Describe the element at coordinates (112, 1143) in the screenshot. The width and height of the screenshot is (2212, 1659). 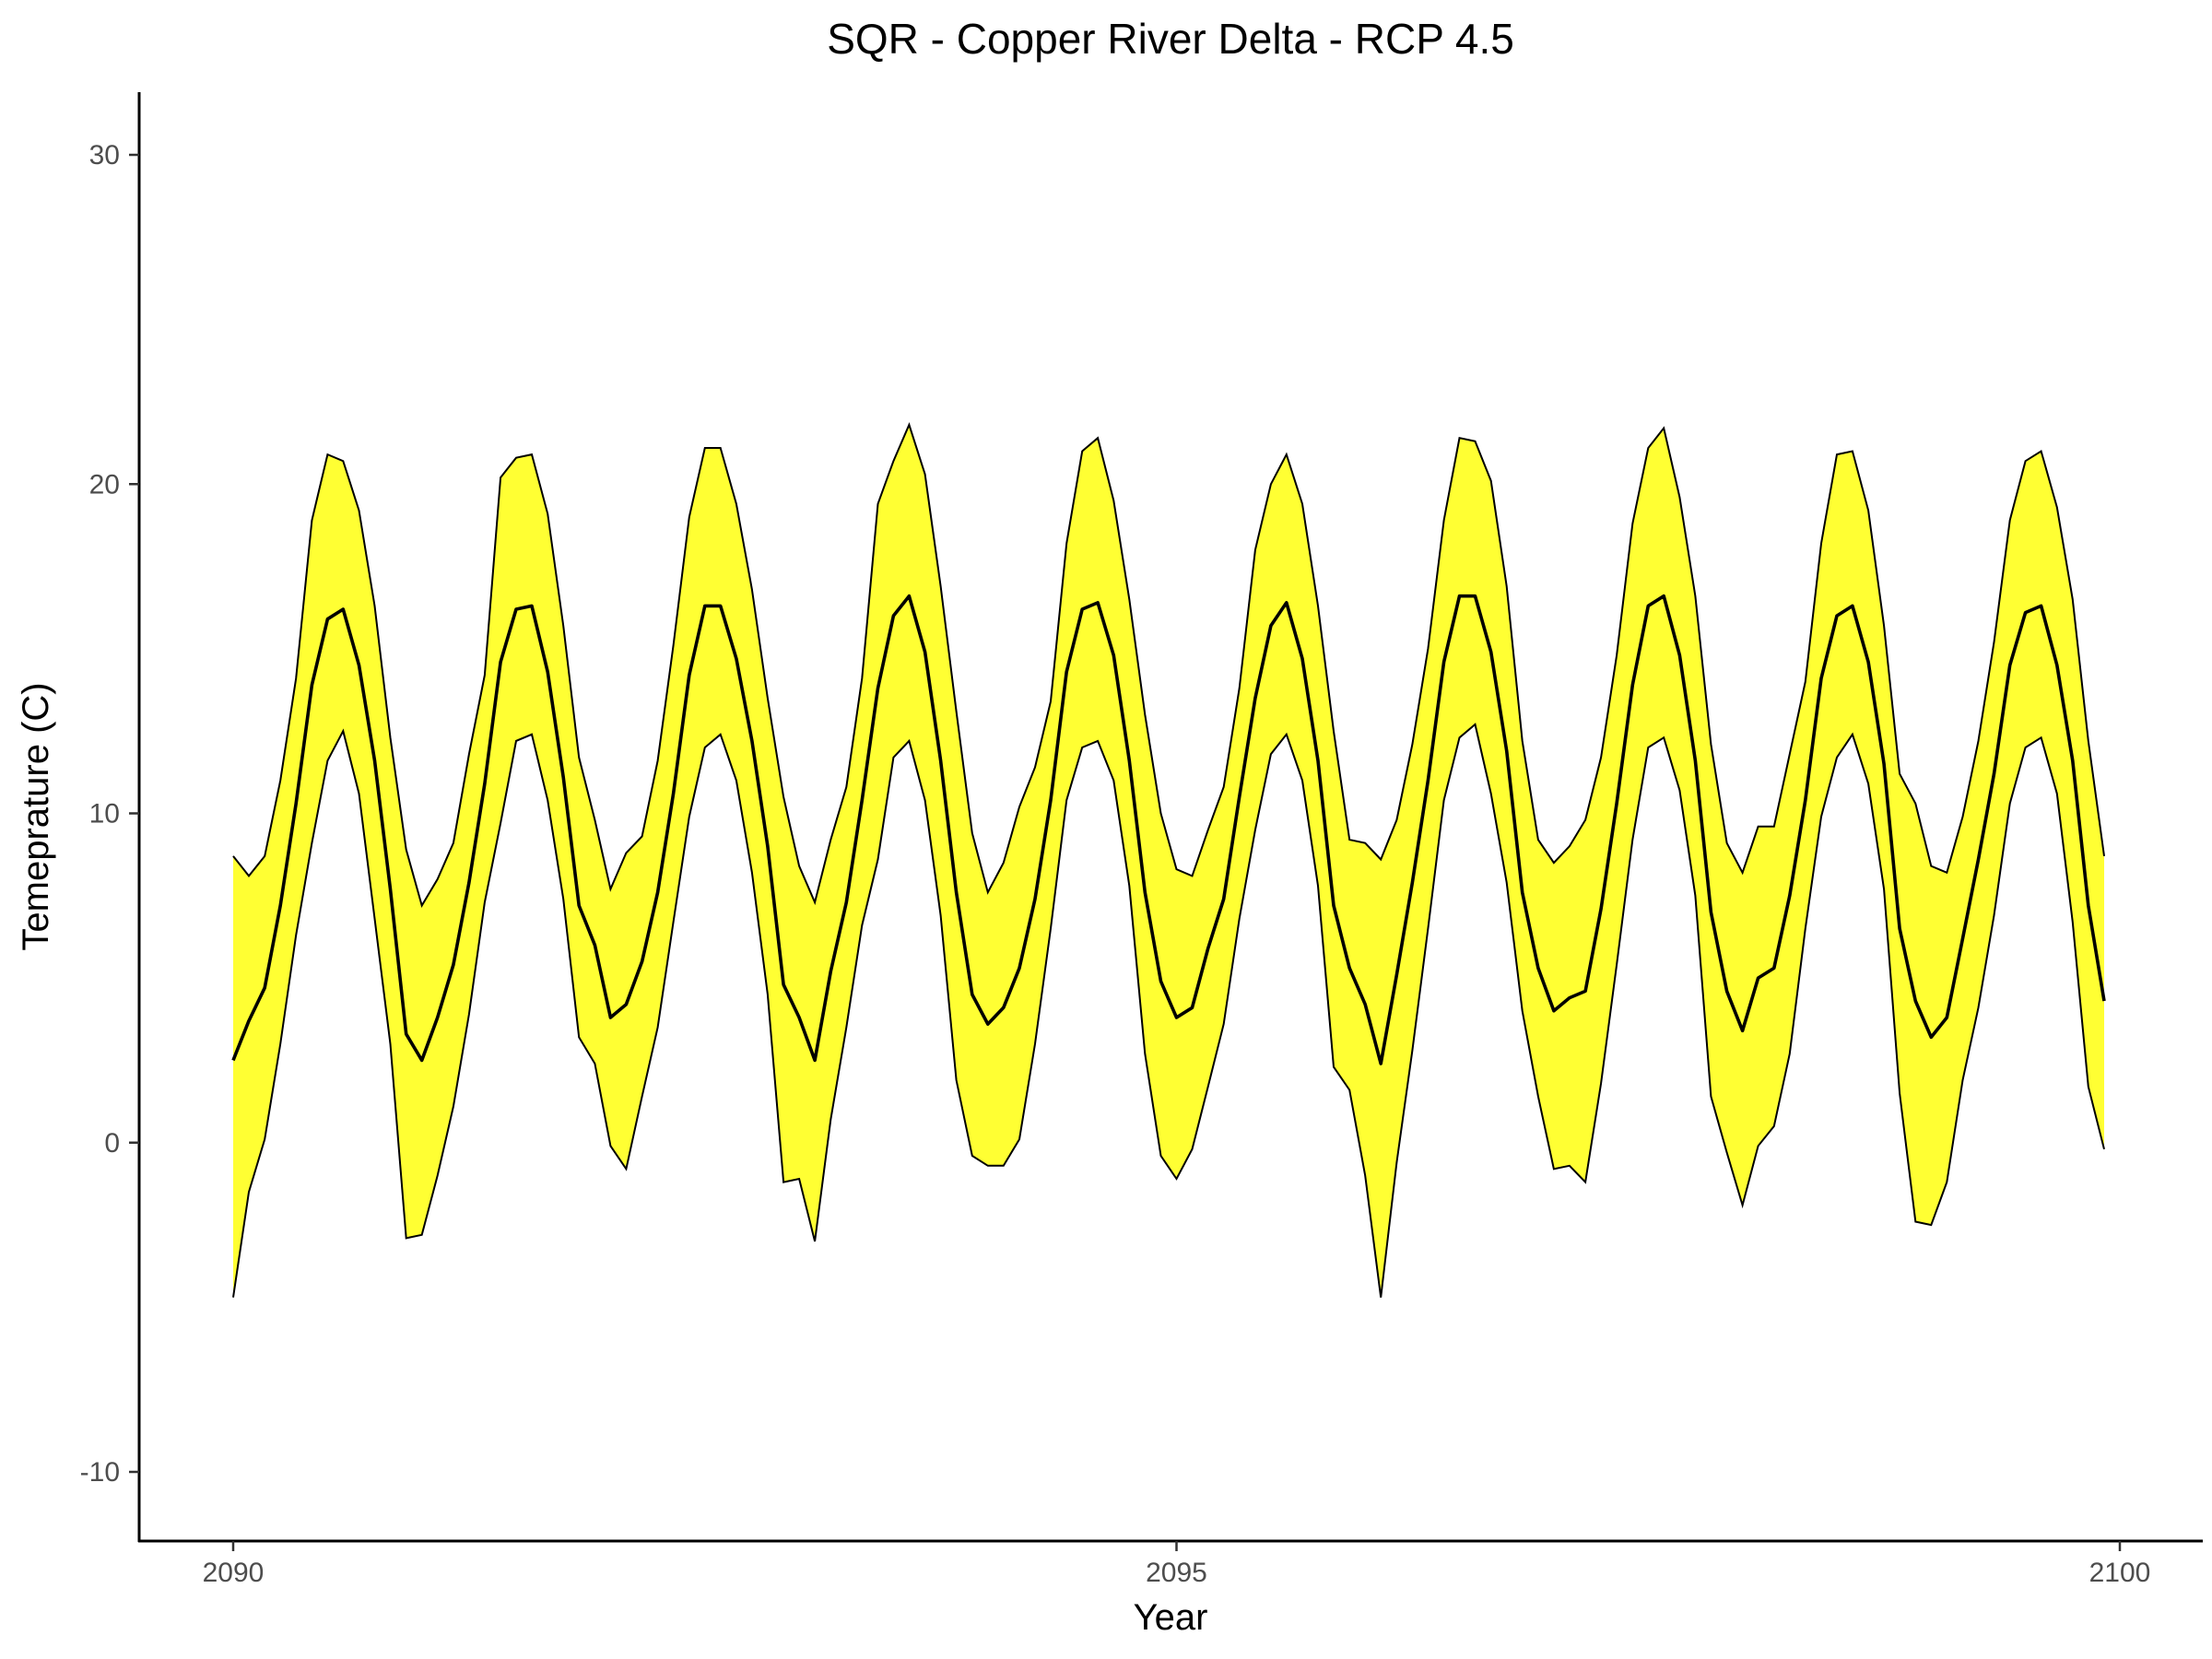
I see `y-tick-label: 0` at that location.